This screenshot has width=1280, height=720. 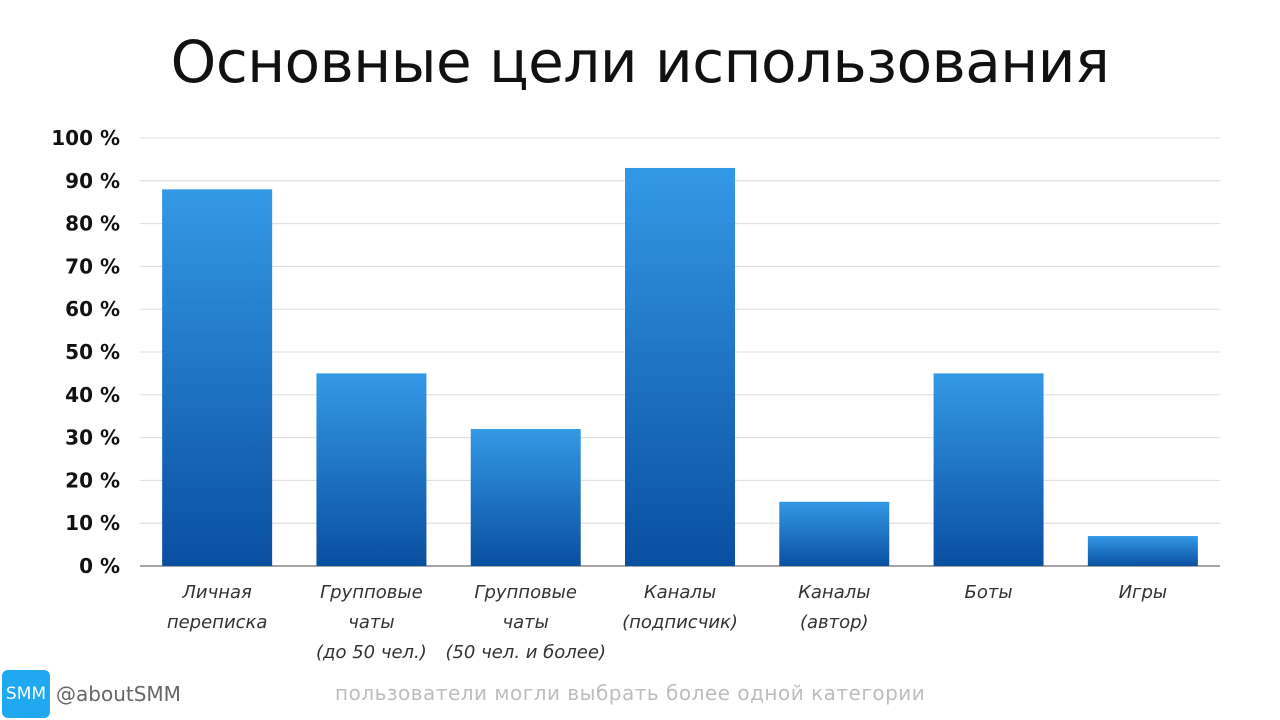 I want to click on y-tick-label: 90 %, so click(x=92, y=181).